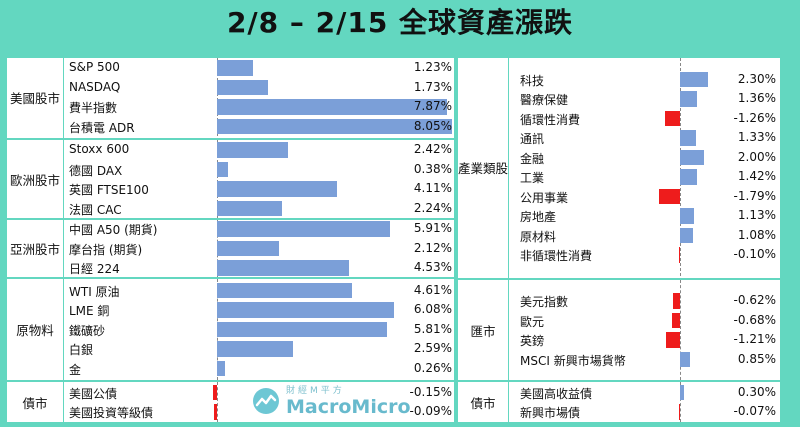 This screenshot has height=427, width=800. Describe the element at coordinates (432, 267) in the screenshot. I see `value-label: 4.53%` at that location.